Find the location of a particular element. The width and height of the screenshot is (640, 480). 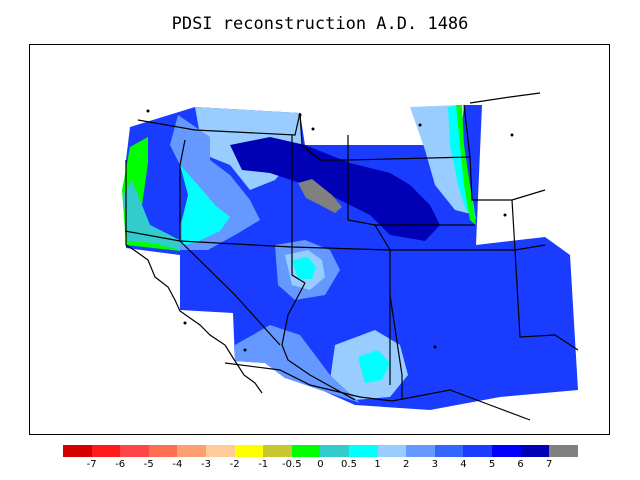

border-mexico is located at coordinates (377, 391).